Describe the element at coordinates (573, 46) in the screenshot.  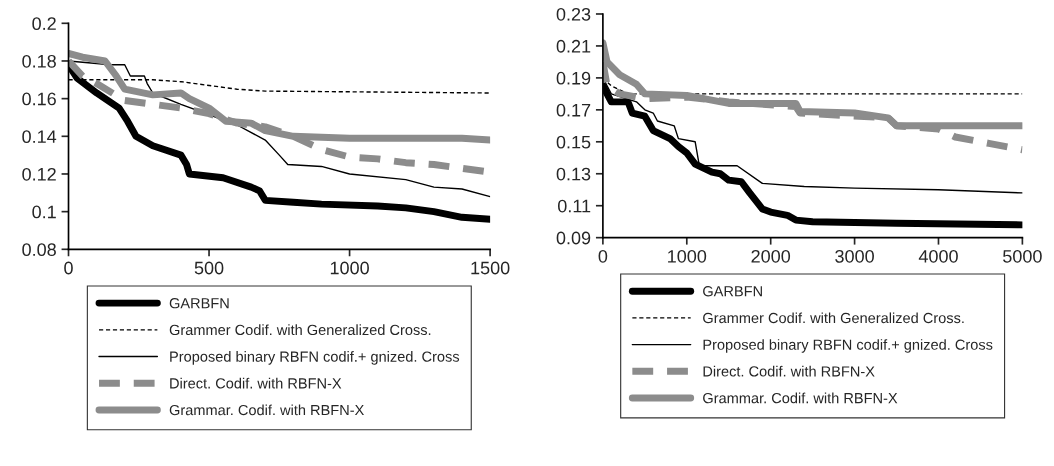
I see `y-tick-label: 0.21` at that location.